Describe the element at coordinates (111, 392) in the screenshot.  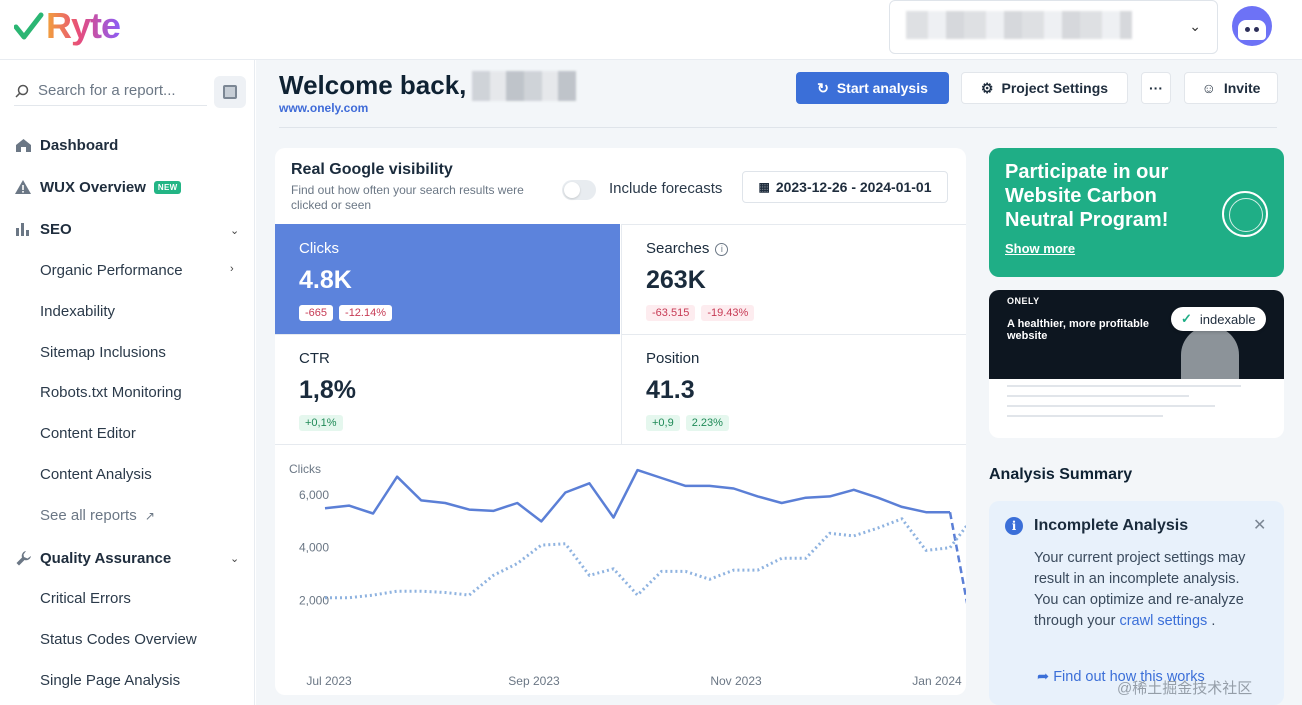
I see `sidebar-item-robots-monitoring: Robots.txt Monitoring` at that location.